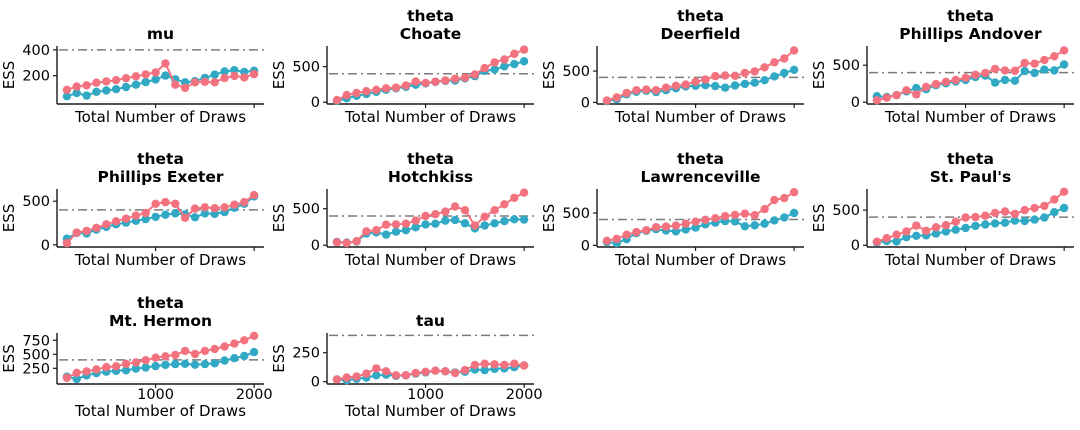  What do you see at coordinates (36, 369) in the screenshot?
I see `y-tick-label: 250` at bounding box center [36, 369].